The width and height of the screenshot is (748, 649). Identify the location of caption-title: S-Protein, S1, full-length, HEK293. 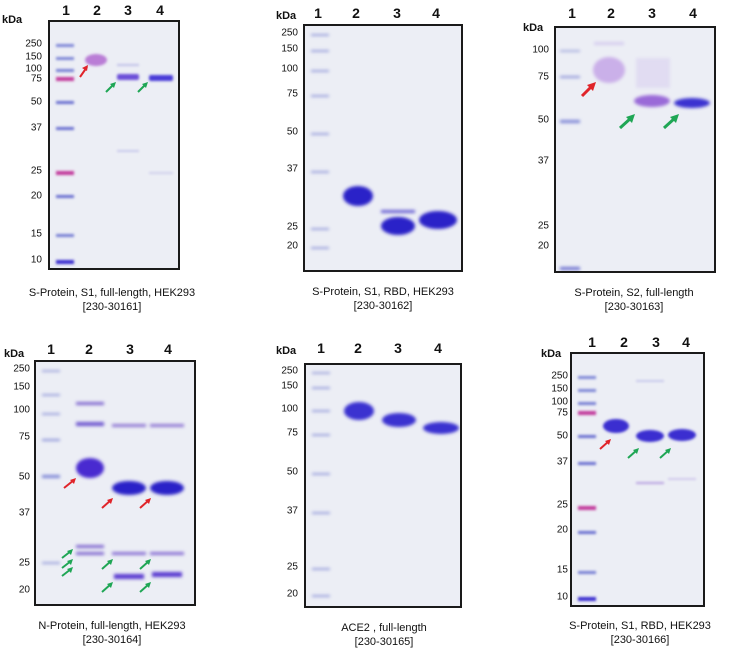
(112, 293).